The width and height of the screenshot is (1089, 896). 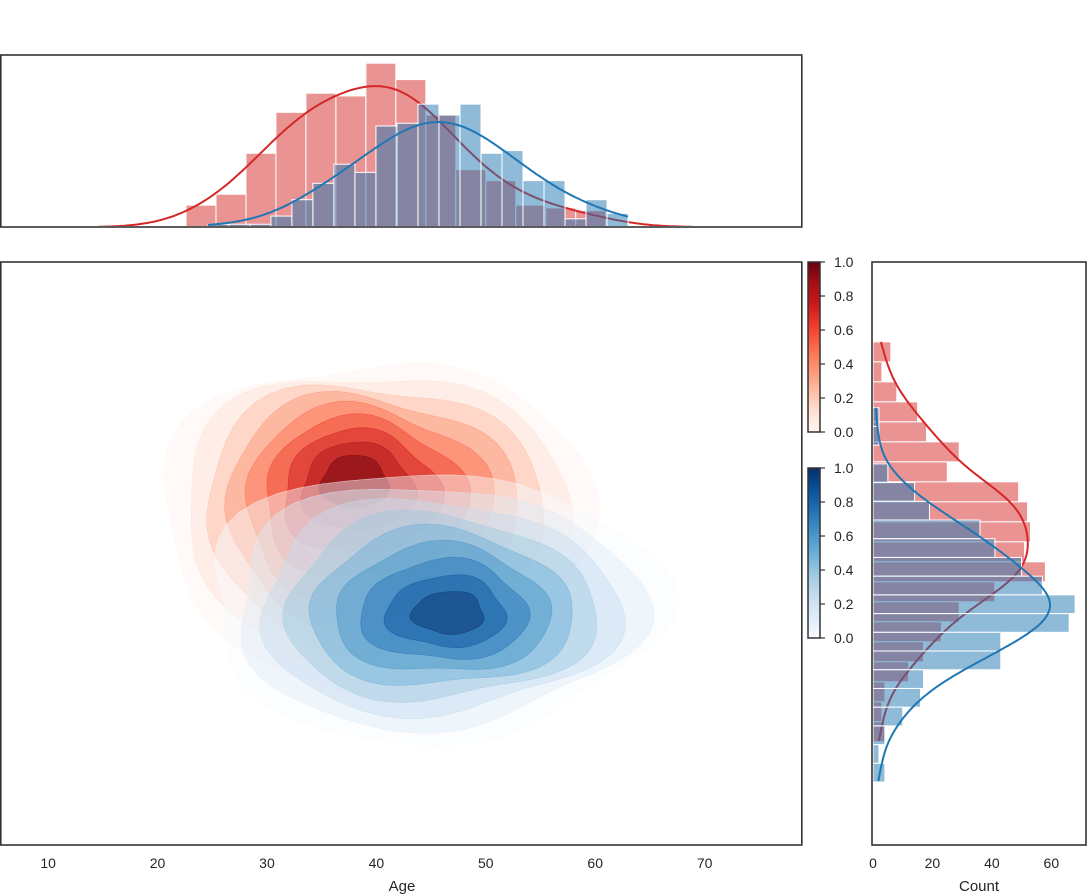 What do you see at coordinates (48, 863) in the screenshot?
I see `x-tick-label: 10` at bounding box center [48, 863].